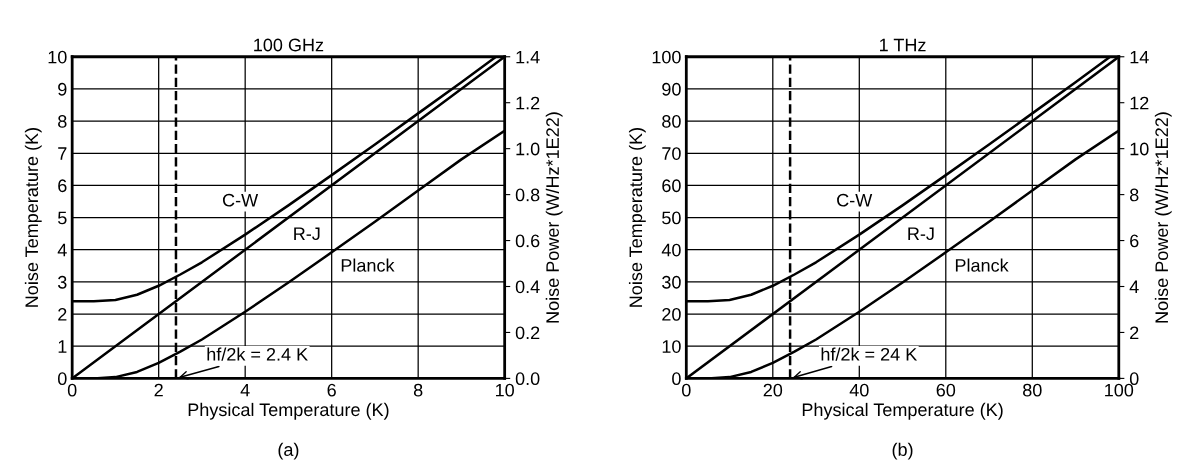 The height and width of the screenshot is (473, 1203). I want to click on y-tick-label: 20, so click(671, 314).